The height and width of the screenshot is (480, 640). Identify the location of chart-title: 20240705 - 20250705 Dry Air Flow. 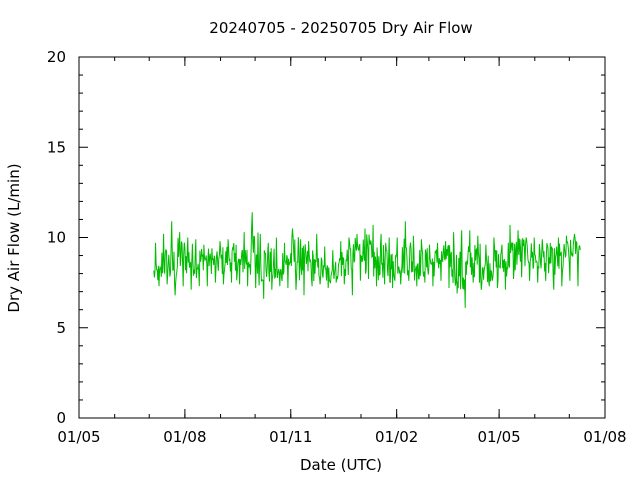
(340, 28).